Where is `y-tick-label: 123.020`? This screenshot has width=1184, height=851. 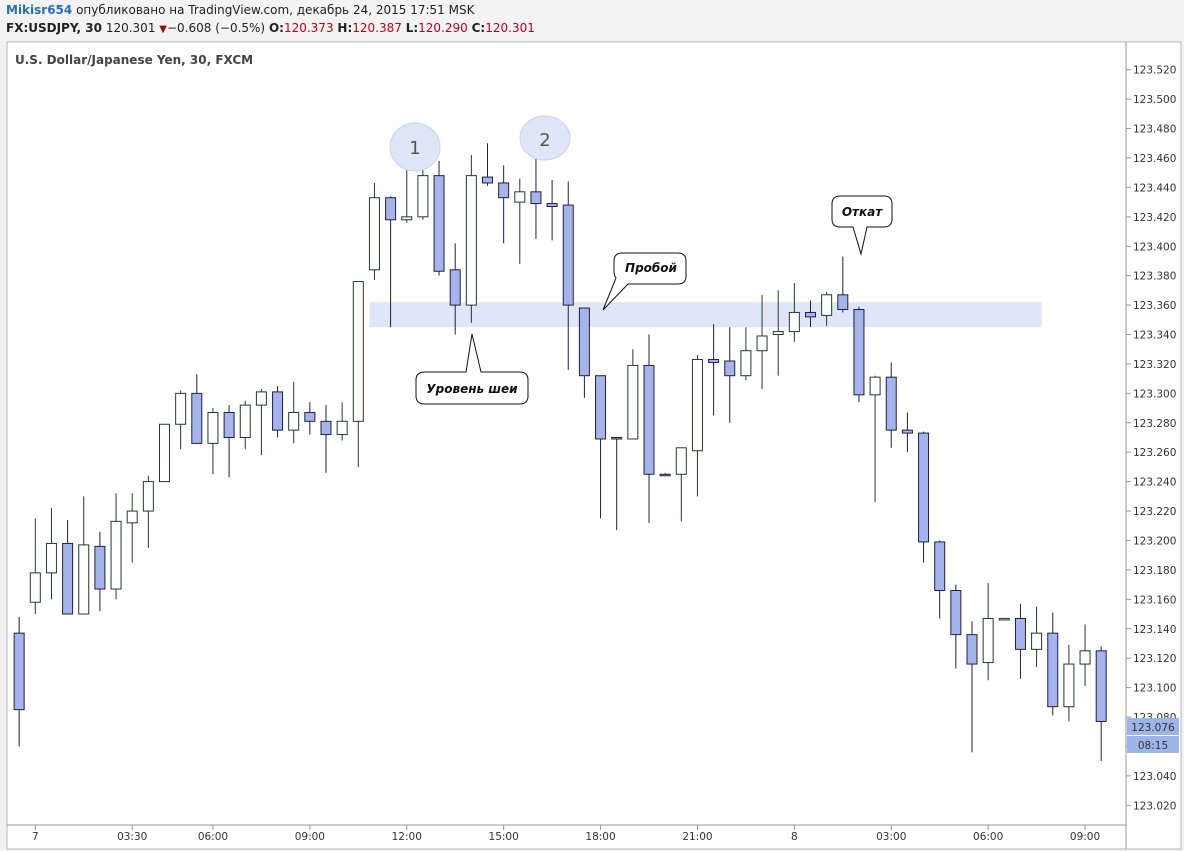 y-tick-label: 123.020 is located at coordinates (1154, 806).